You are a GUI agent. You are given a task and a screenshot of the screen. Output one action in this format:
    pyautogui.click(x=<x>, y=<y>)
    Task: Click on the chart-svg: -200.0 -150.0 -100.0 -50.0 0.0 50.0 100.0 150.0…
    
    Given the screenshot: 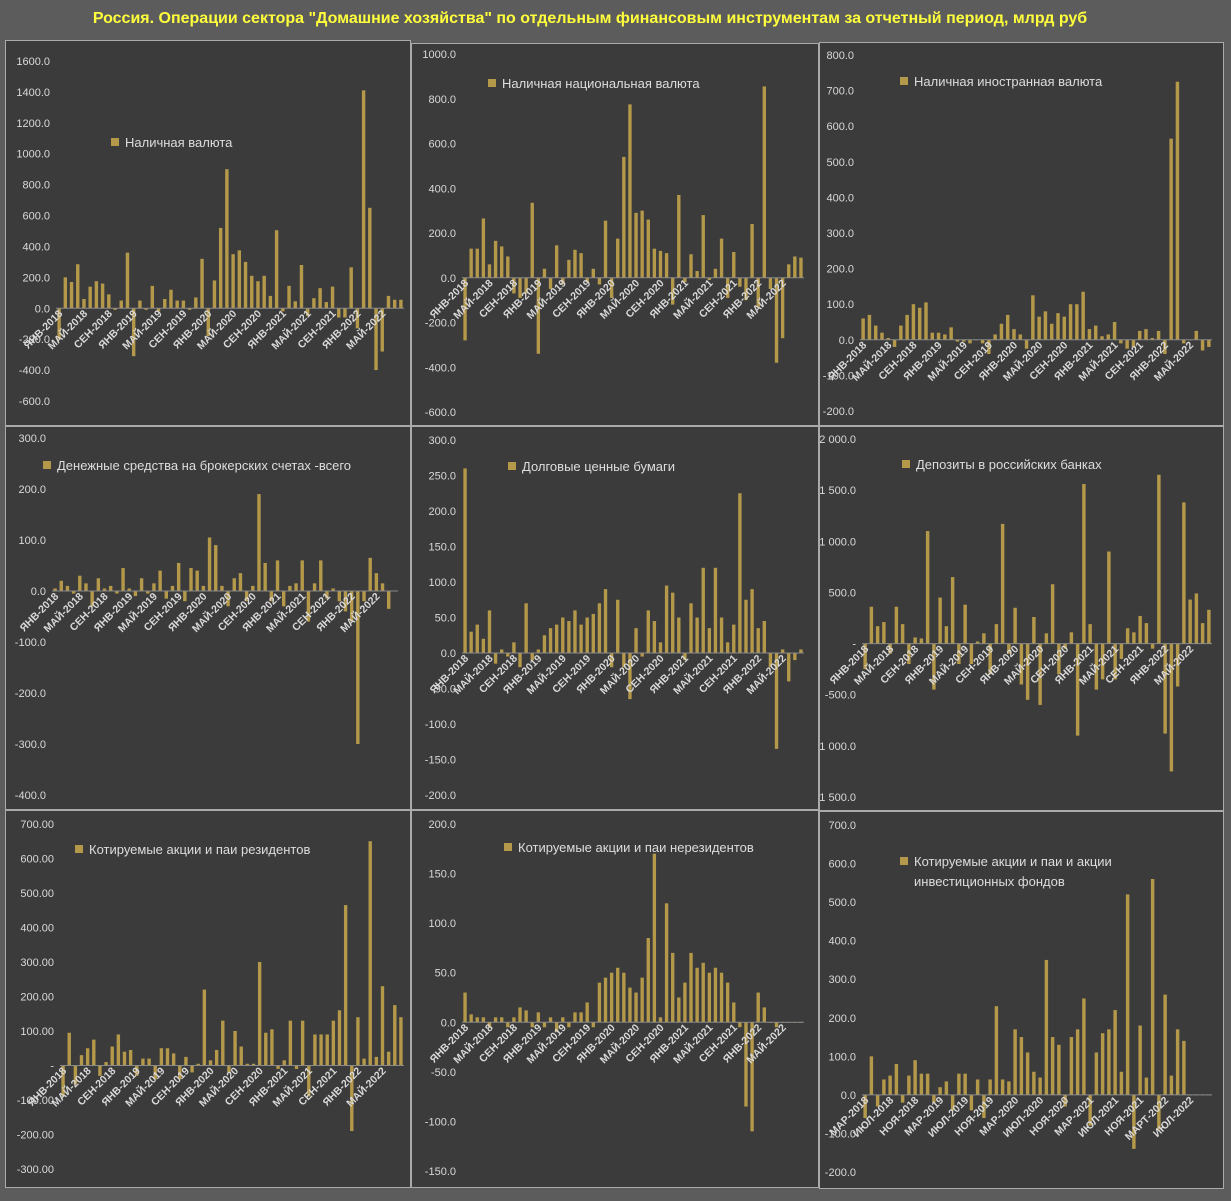 What is the action you would take?
    pyautogui.click(x=614, y=618)
    